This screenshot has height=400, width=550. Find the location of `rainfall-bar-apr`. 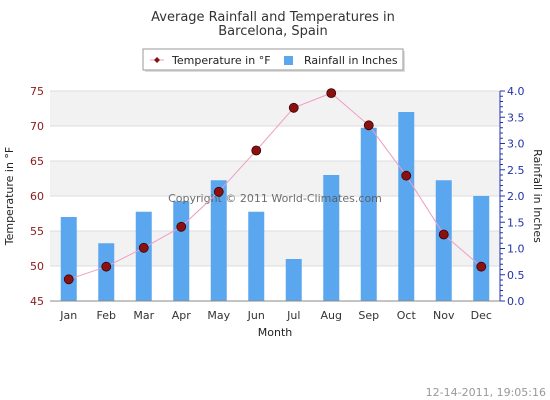

rainfall-bar-apr is located at coordinates (181, 251).